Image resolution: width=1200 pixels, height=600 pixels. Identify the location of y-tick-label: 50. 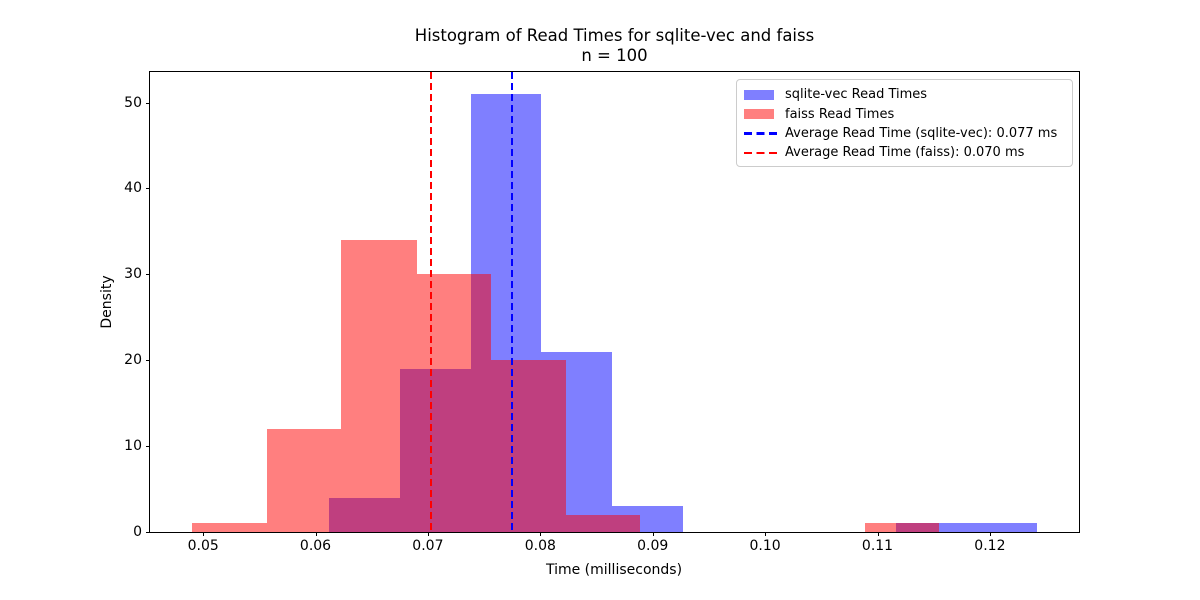
(133, 102).